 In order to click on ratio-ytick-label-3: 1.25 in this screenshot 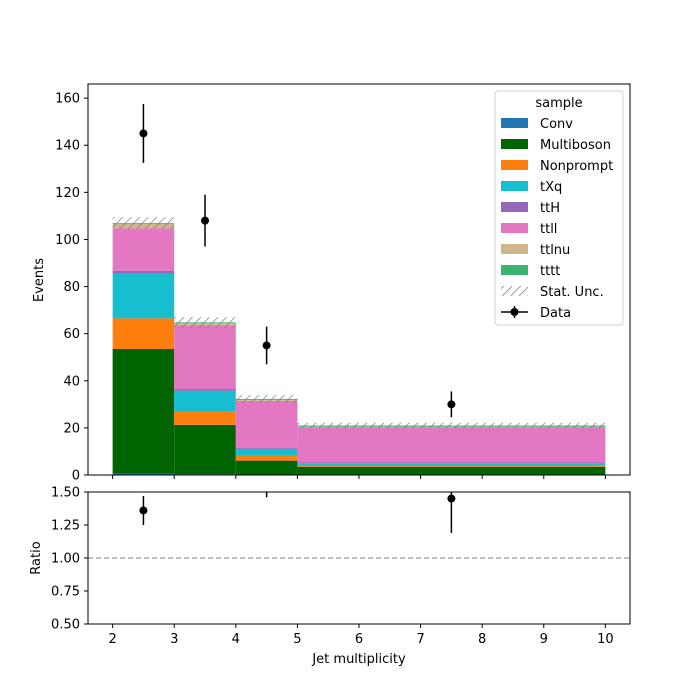, I will do `click(65, 526)`.